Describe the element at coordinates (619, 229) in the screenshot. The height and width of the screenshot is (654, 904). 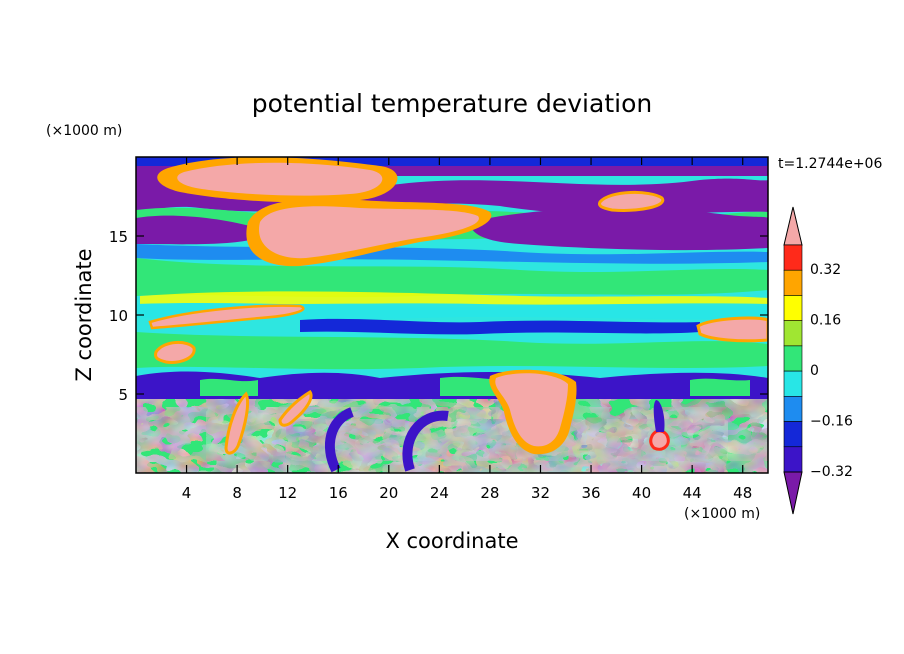
I see `band-purple-right` at that location.